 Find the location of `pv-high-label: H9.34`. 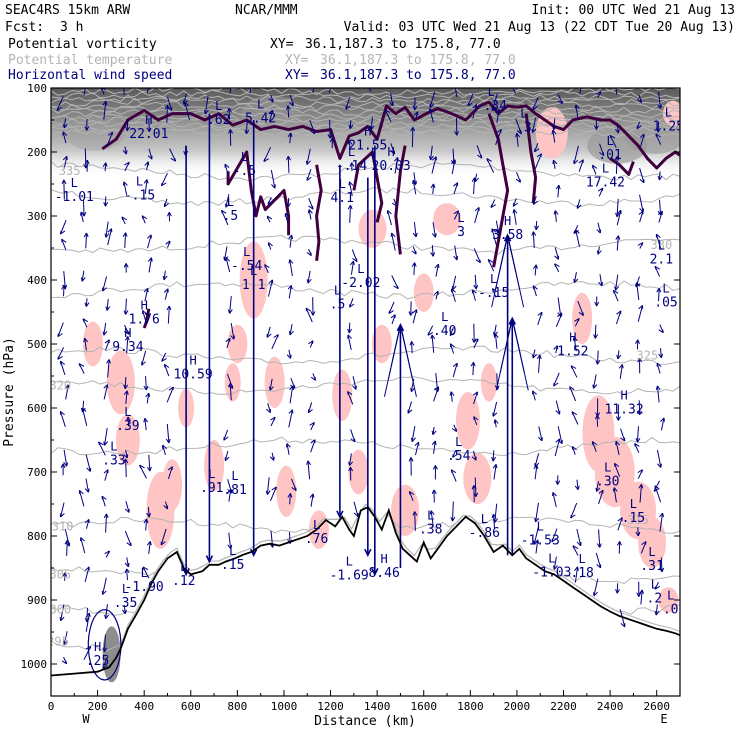

pv-high-label: H9.34 is located at coordinates (127, 340).